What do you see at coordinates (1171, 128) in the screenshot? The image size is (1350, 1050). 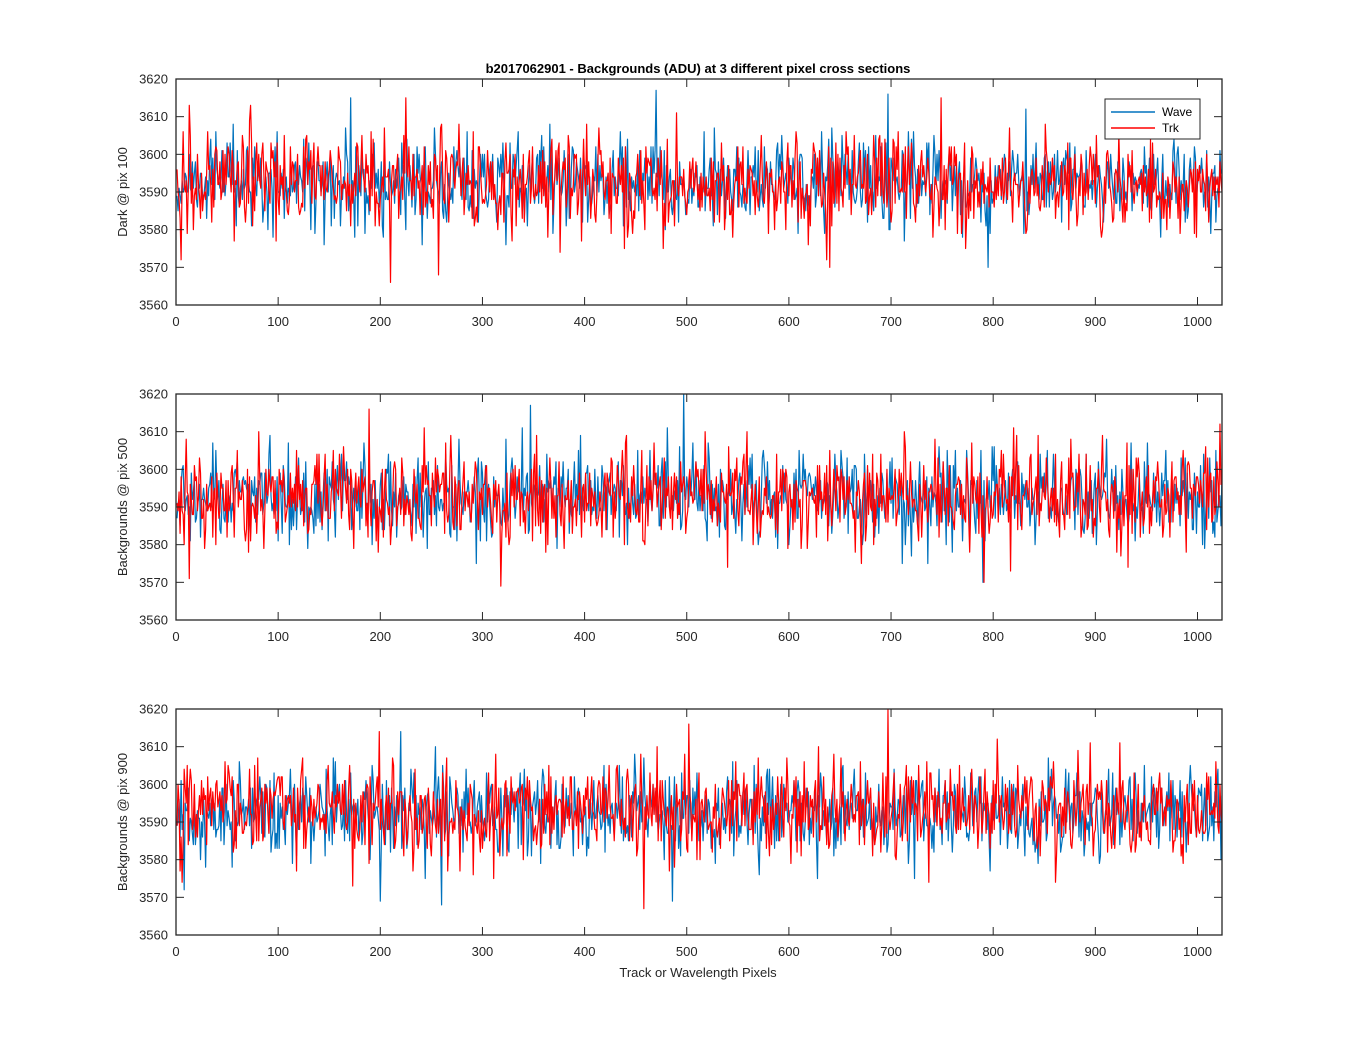 I see `legend-label-trk: Trk` at bounding box center [1171, 128].